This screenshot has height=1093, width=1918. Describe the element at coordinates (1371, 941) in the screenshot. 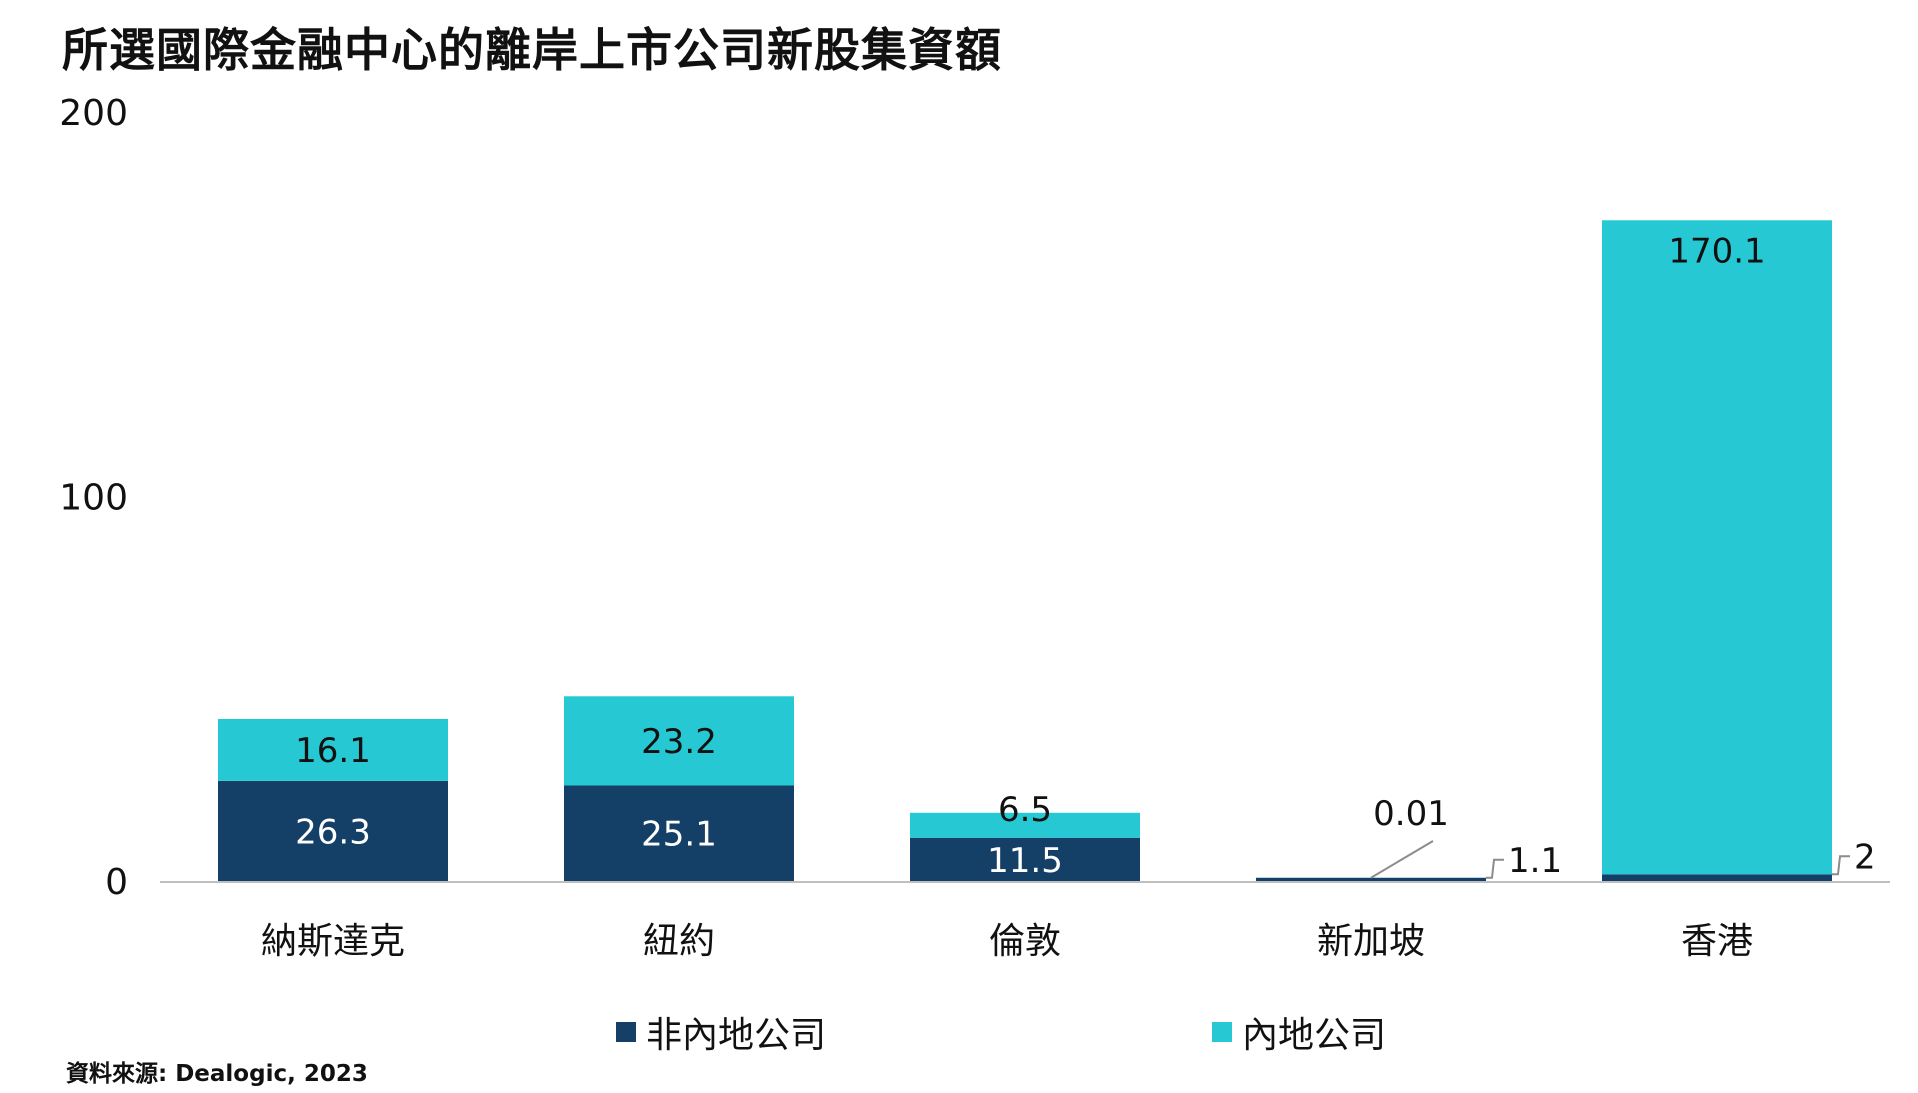

I see `x-tick-label: 新加坡` at that location.